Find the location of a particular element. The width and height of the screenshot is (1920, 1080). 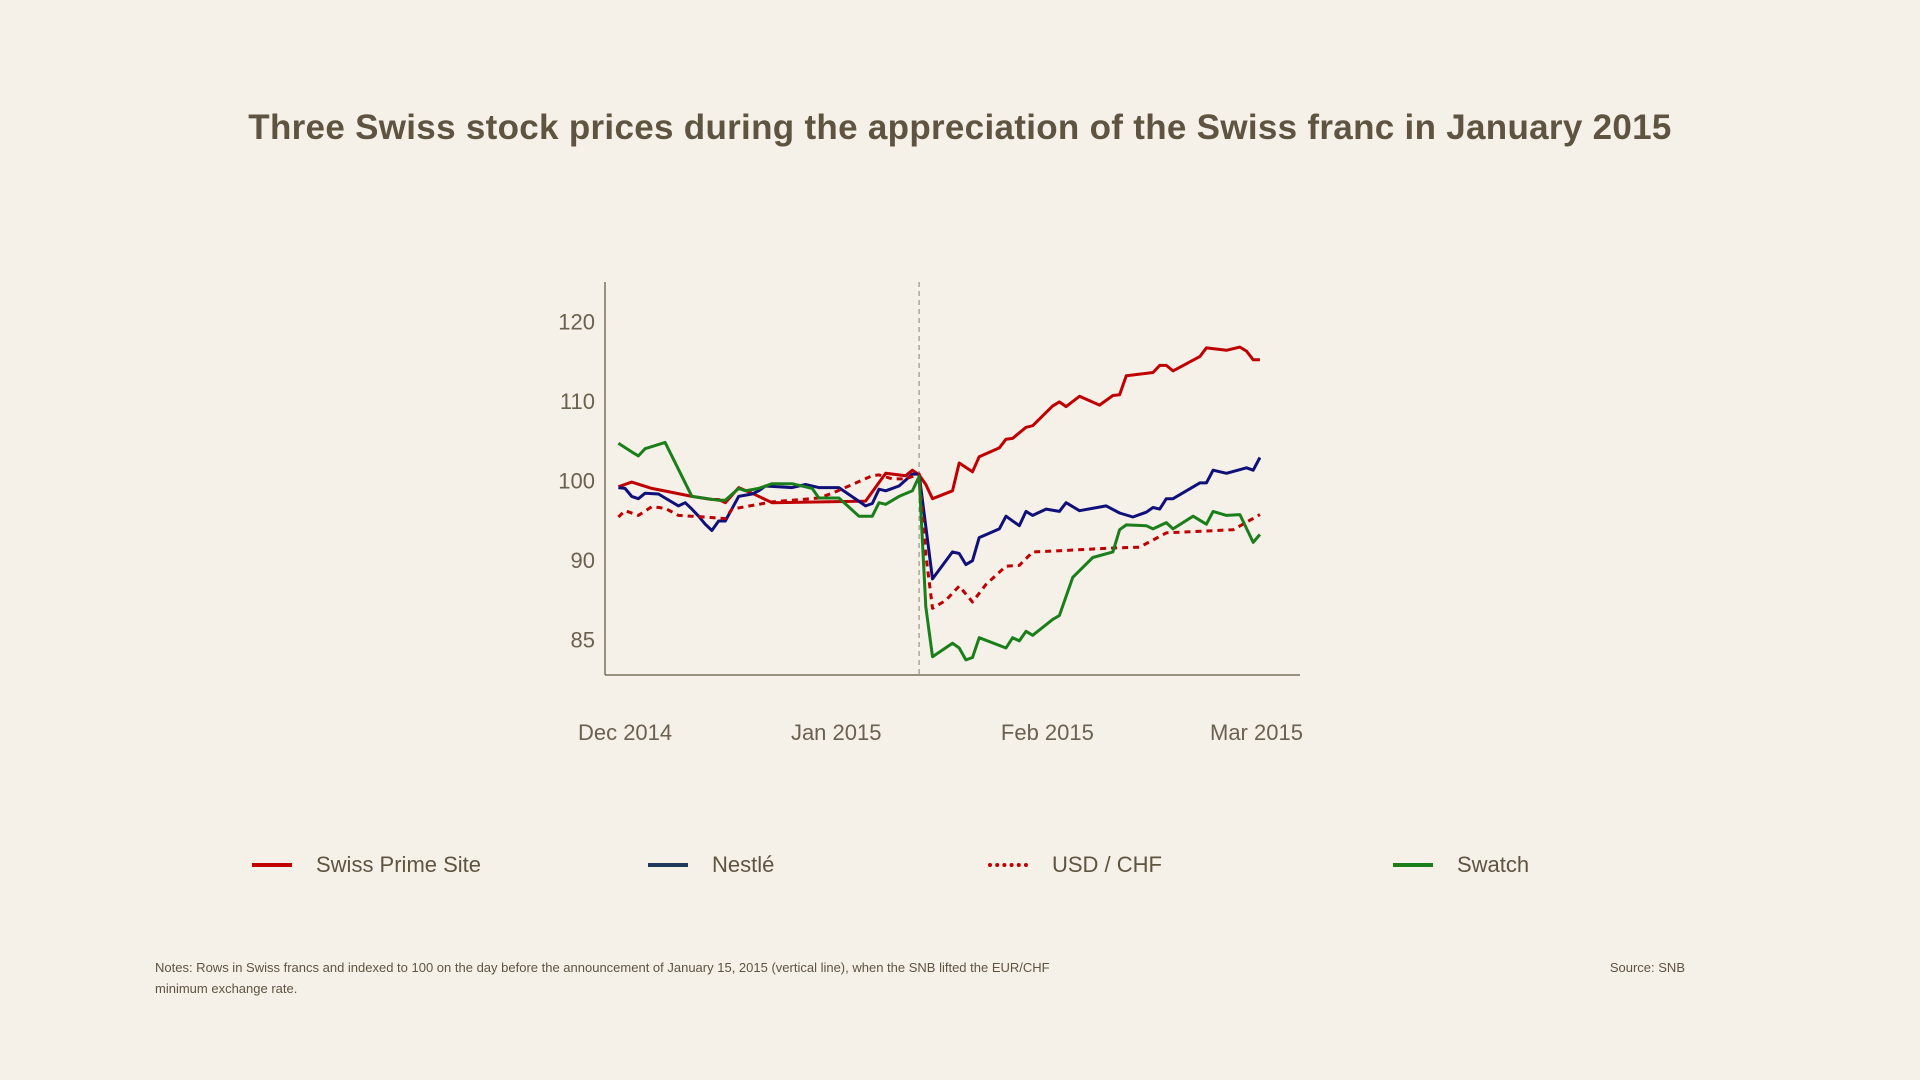

legend-item-swiss-prime-site: Swiss Prime Site is located at coordinates (366, 865).